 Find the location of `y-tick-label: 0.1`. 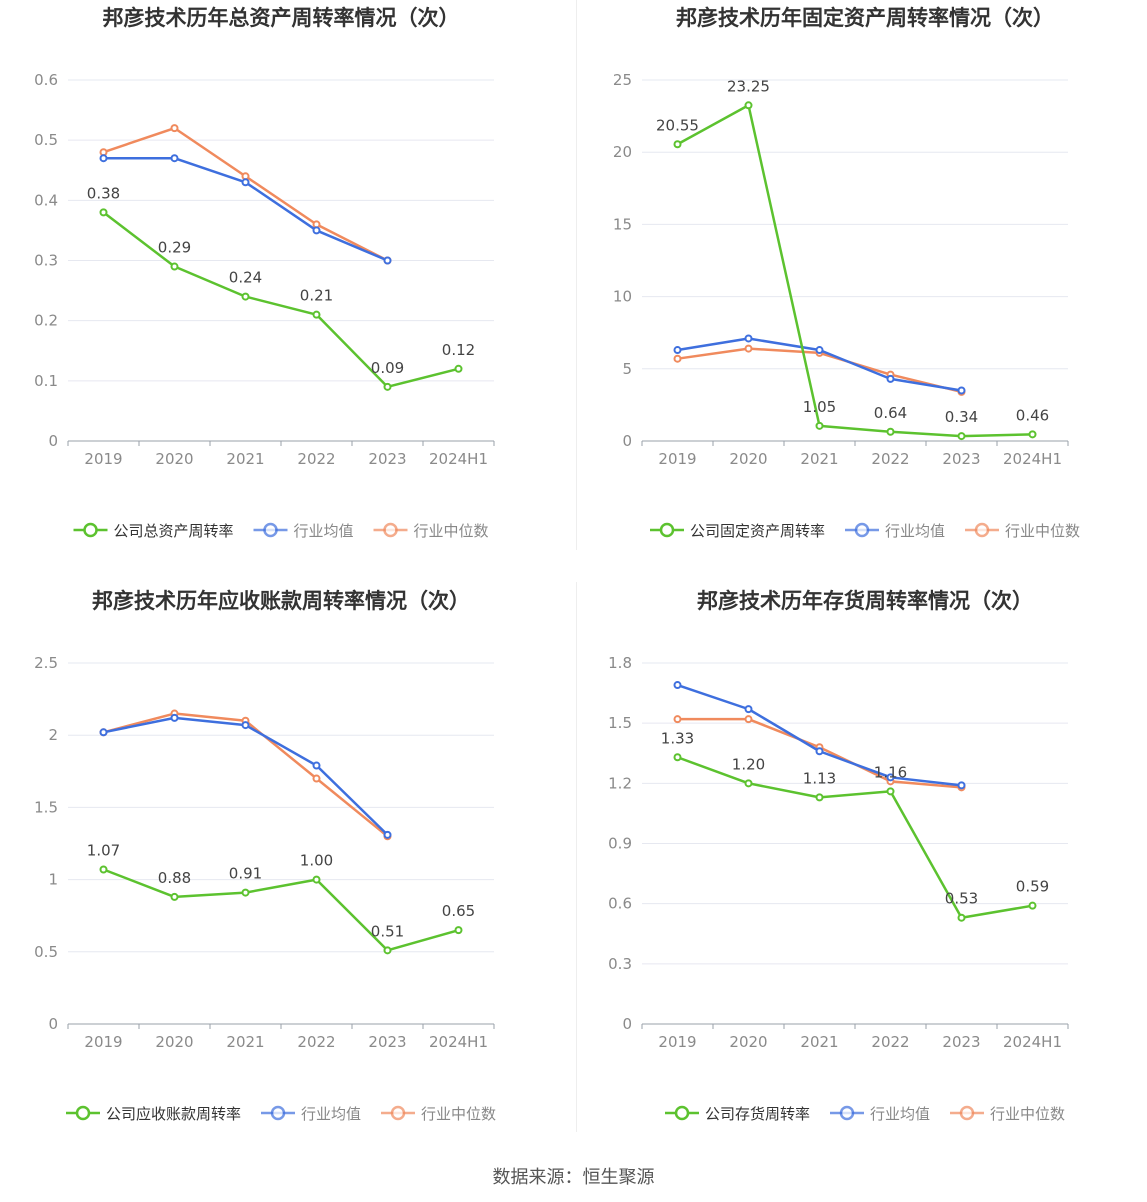

y-tick-label: 0.1 is located at coordinates (46, 381).